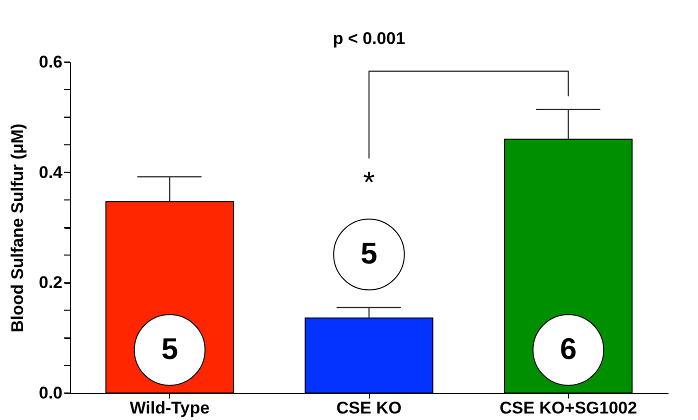 The width and height of the screenshot is (698, 420). Describe the element at coordinates (50, 282) in the screenshot. I see `y-tick-label: 0.2` at that location.